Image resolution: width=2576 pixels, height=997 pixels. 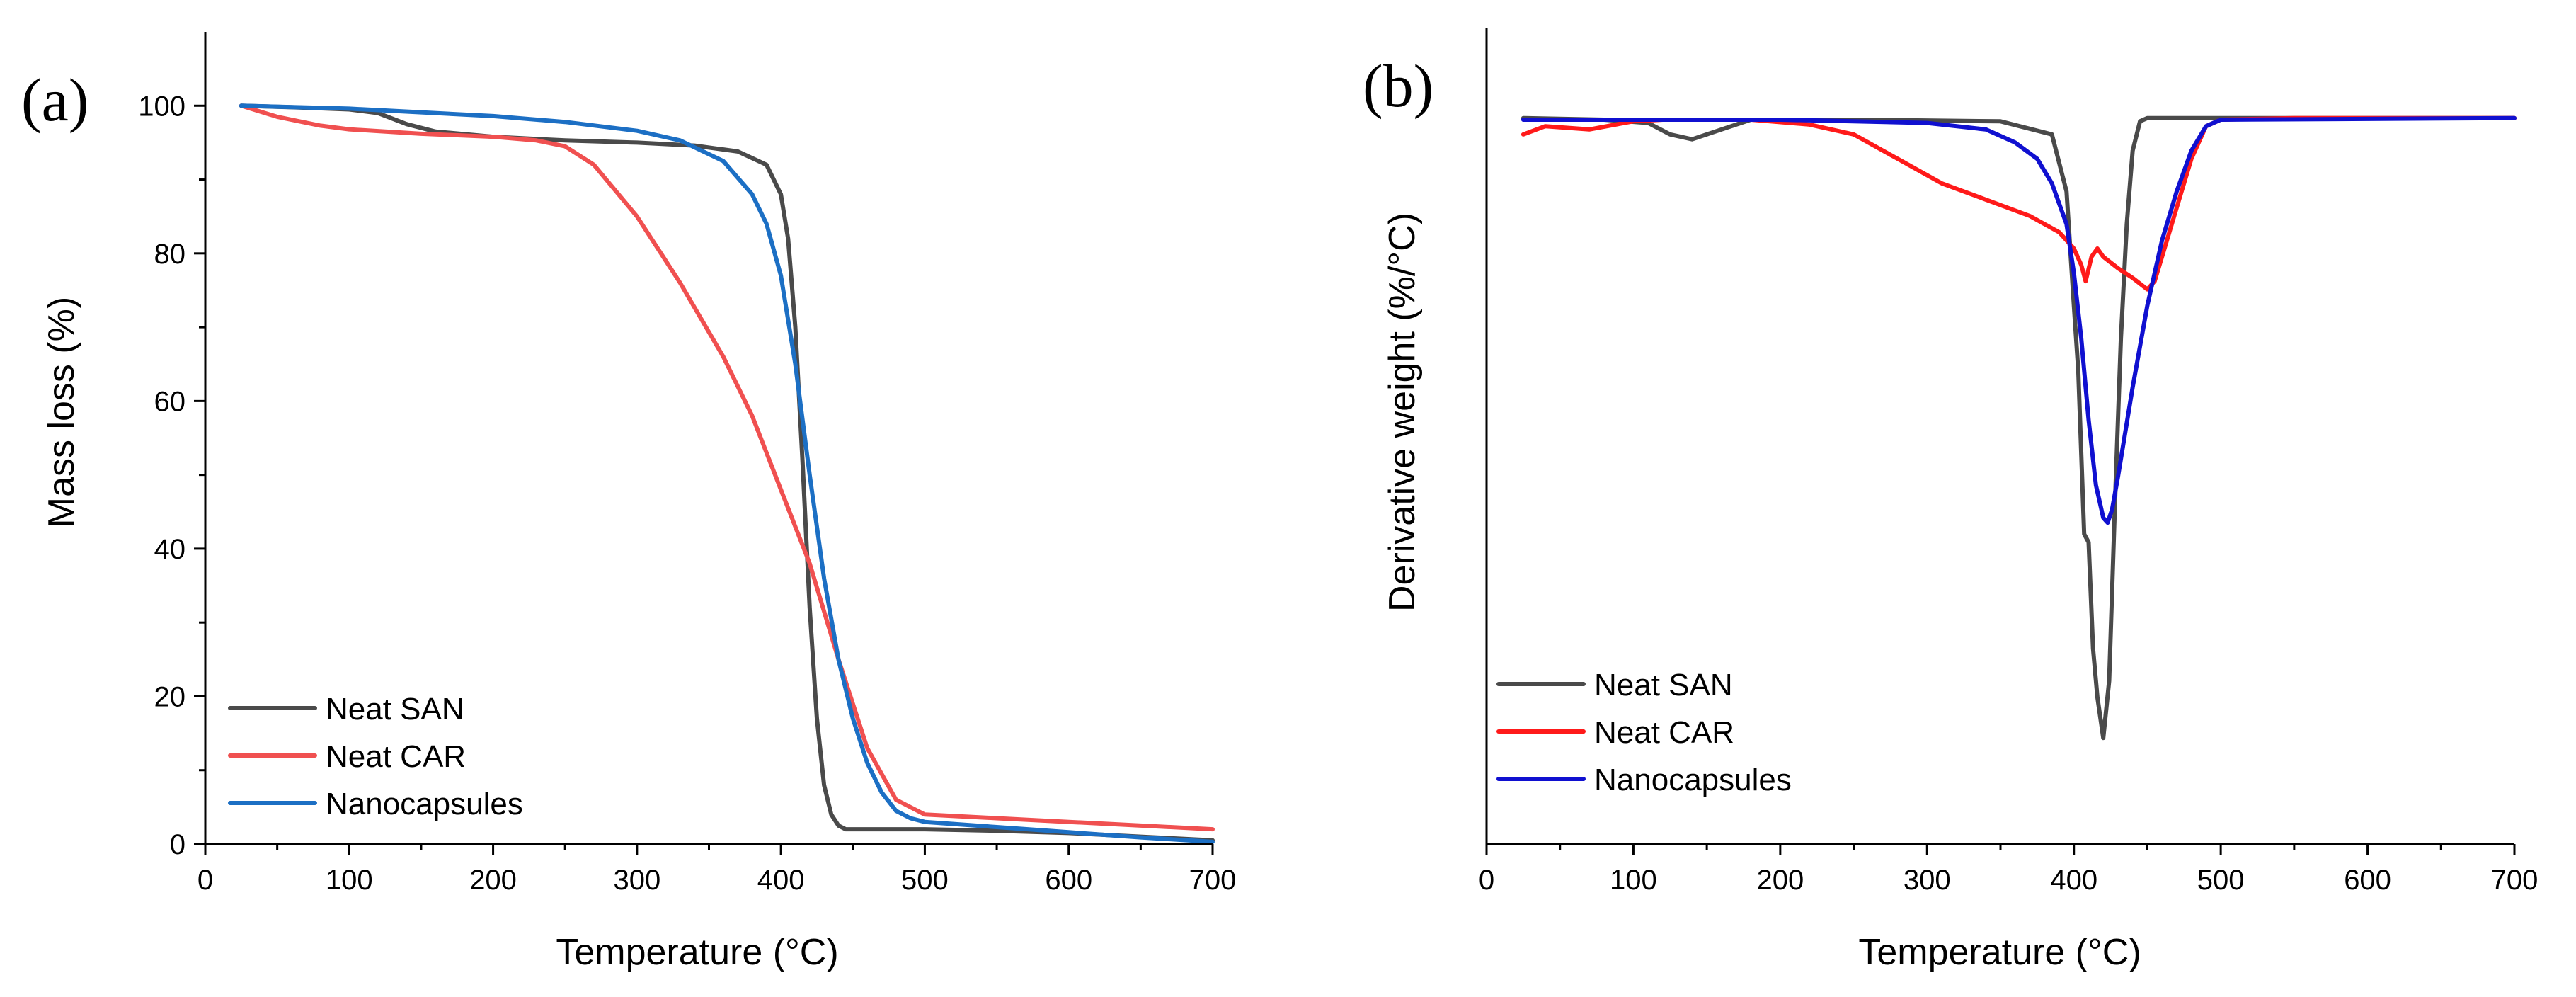 I want to click on x-tick-label-a: 500, so click(x=925, y=880).